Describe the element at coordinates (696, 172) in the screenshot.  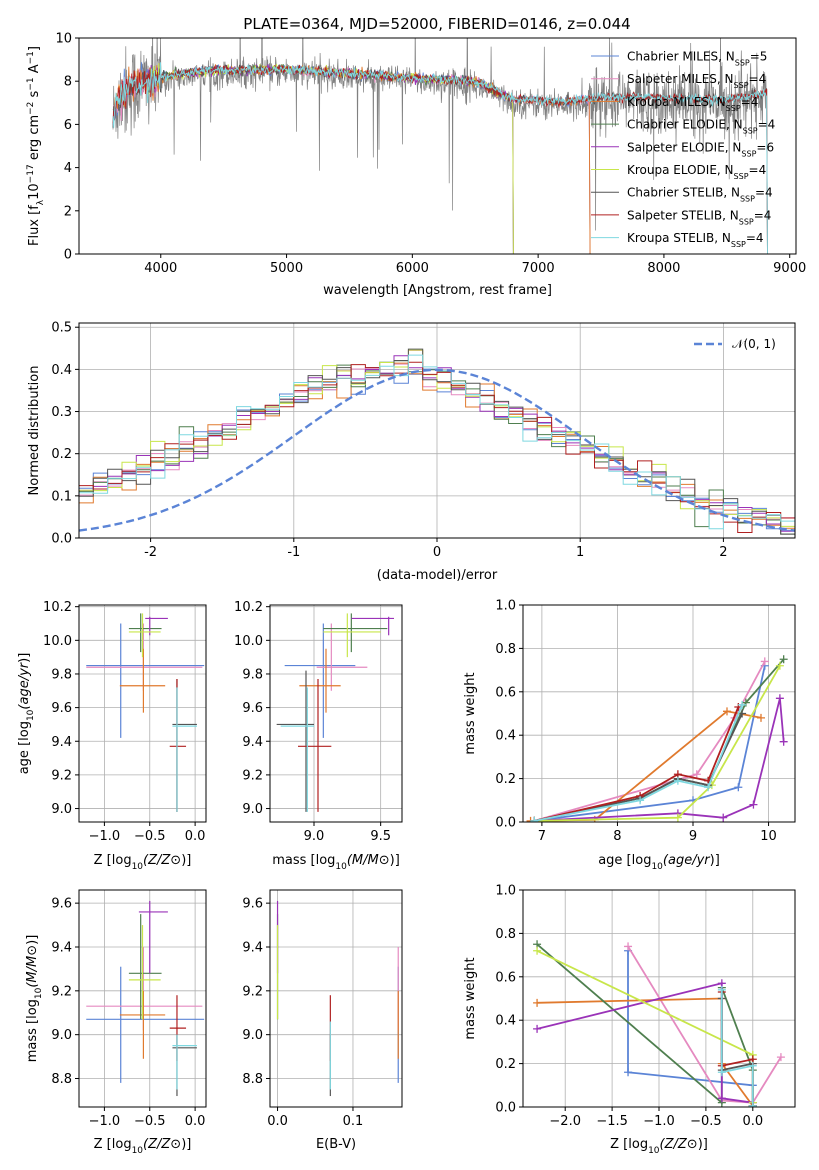
I see `legend-label-kroupa-elodie: Kroupa ELODIE, NSSP=4` at that location.